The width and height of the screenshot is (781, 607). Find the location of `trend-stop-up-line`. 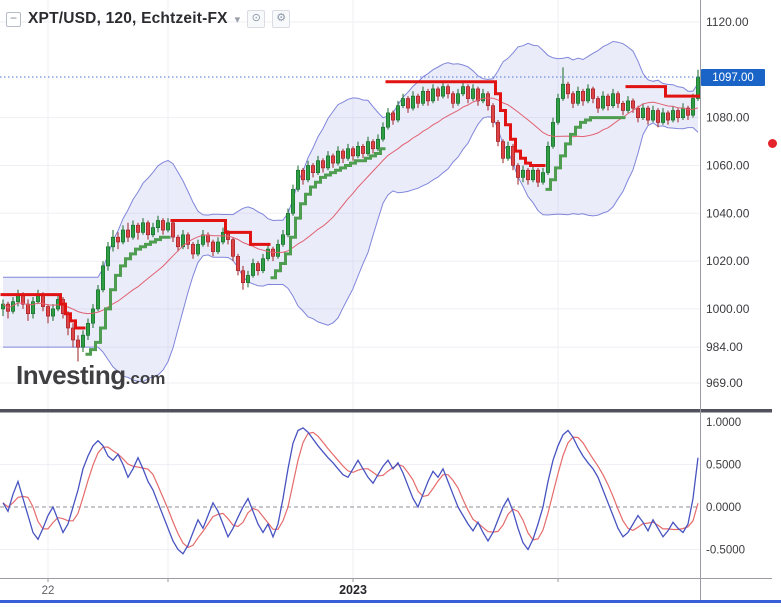

trend-stop-up-line is located at coordinates (585, 153).